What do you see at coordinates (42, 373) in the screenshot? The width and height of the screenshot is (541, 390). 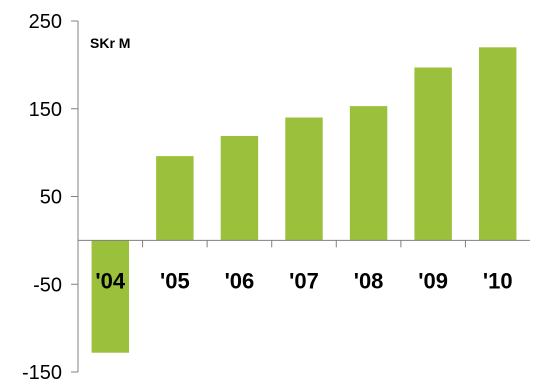 I see `y-tick-label: -150` at bounding box center [42, 373].